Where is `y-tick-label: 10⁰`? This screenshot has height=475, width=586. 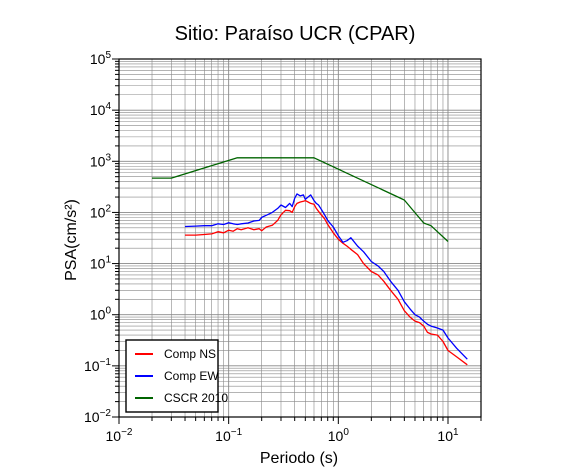
y-tick-label: 10⁰ is located at coordinates (101, 314).